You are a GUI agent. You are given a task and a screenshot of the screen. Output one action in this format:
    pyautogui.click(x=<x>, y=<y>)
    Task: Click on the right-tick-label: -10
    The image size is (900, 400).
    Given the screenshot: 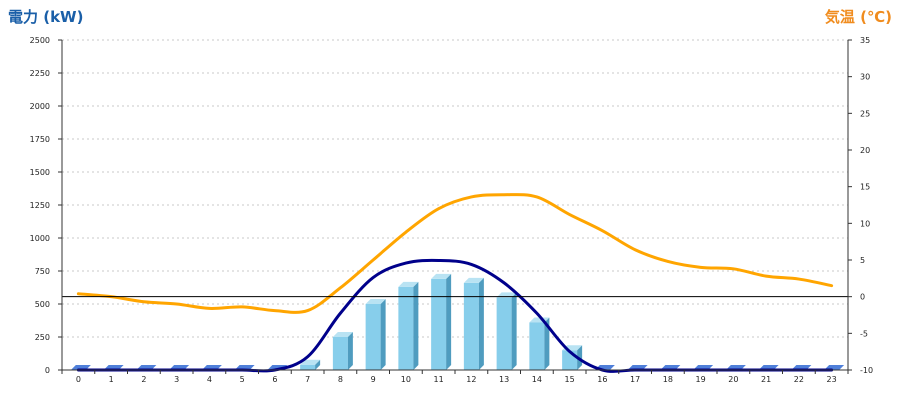 What is the action you would take?
    pyautogui.click(x=866, y=370)
    